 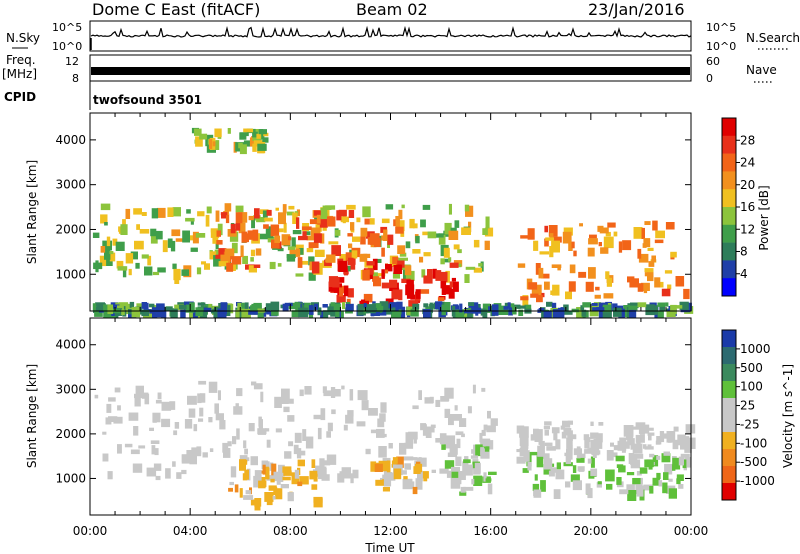 I want to click on velocity-y-tick-label: 1000, so click(x=70, y=478).